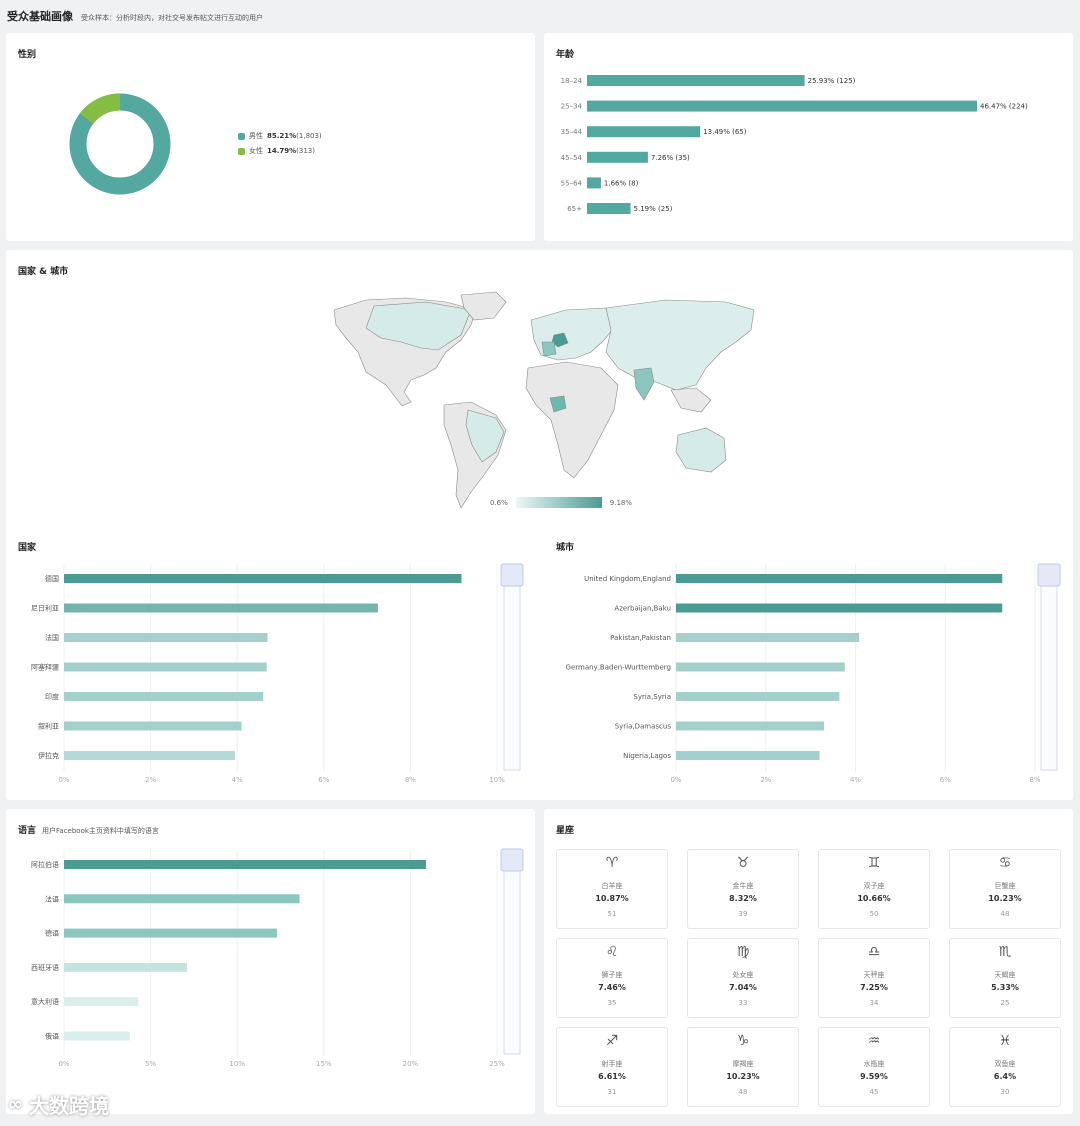  Describe the element at coordinates (1005, 1067) in the screenshot. I see `zodiac-card-item: ♓ 双鱼座 6.4% 30` at that location.